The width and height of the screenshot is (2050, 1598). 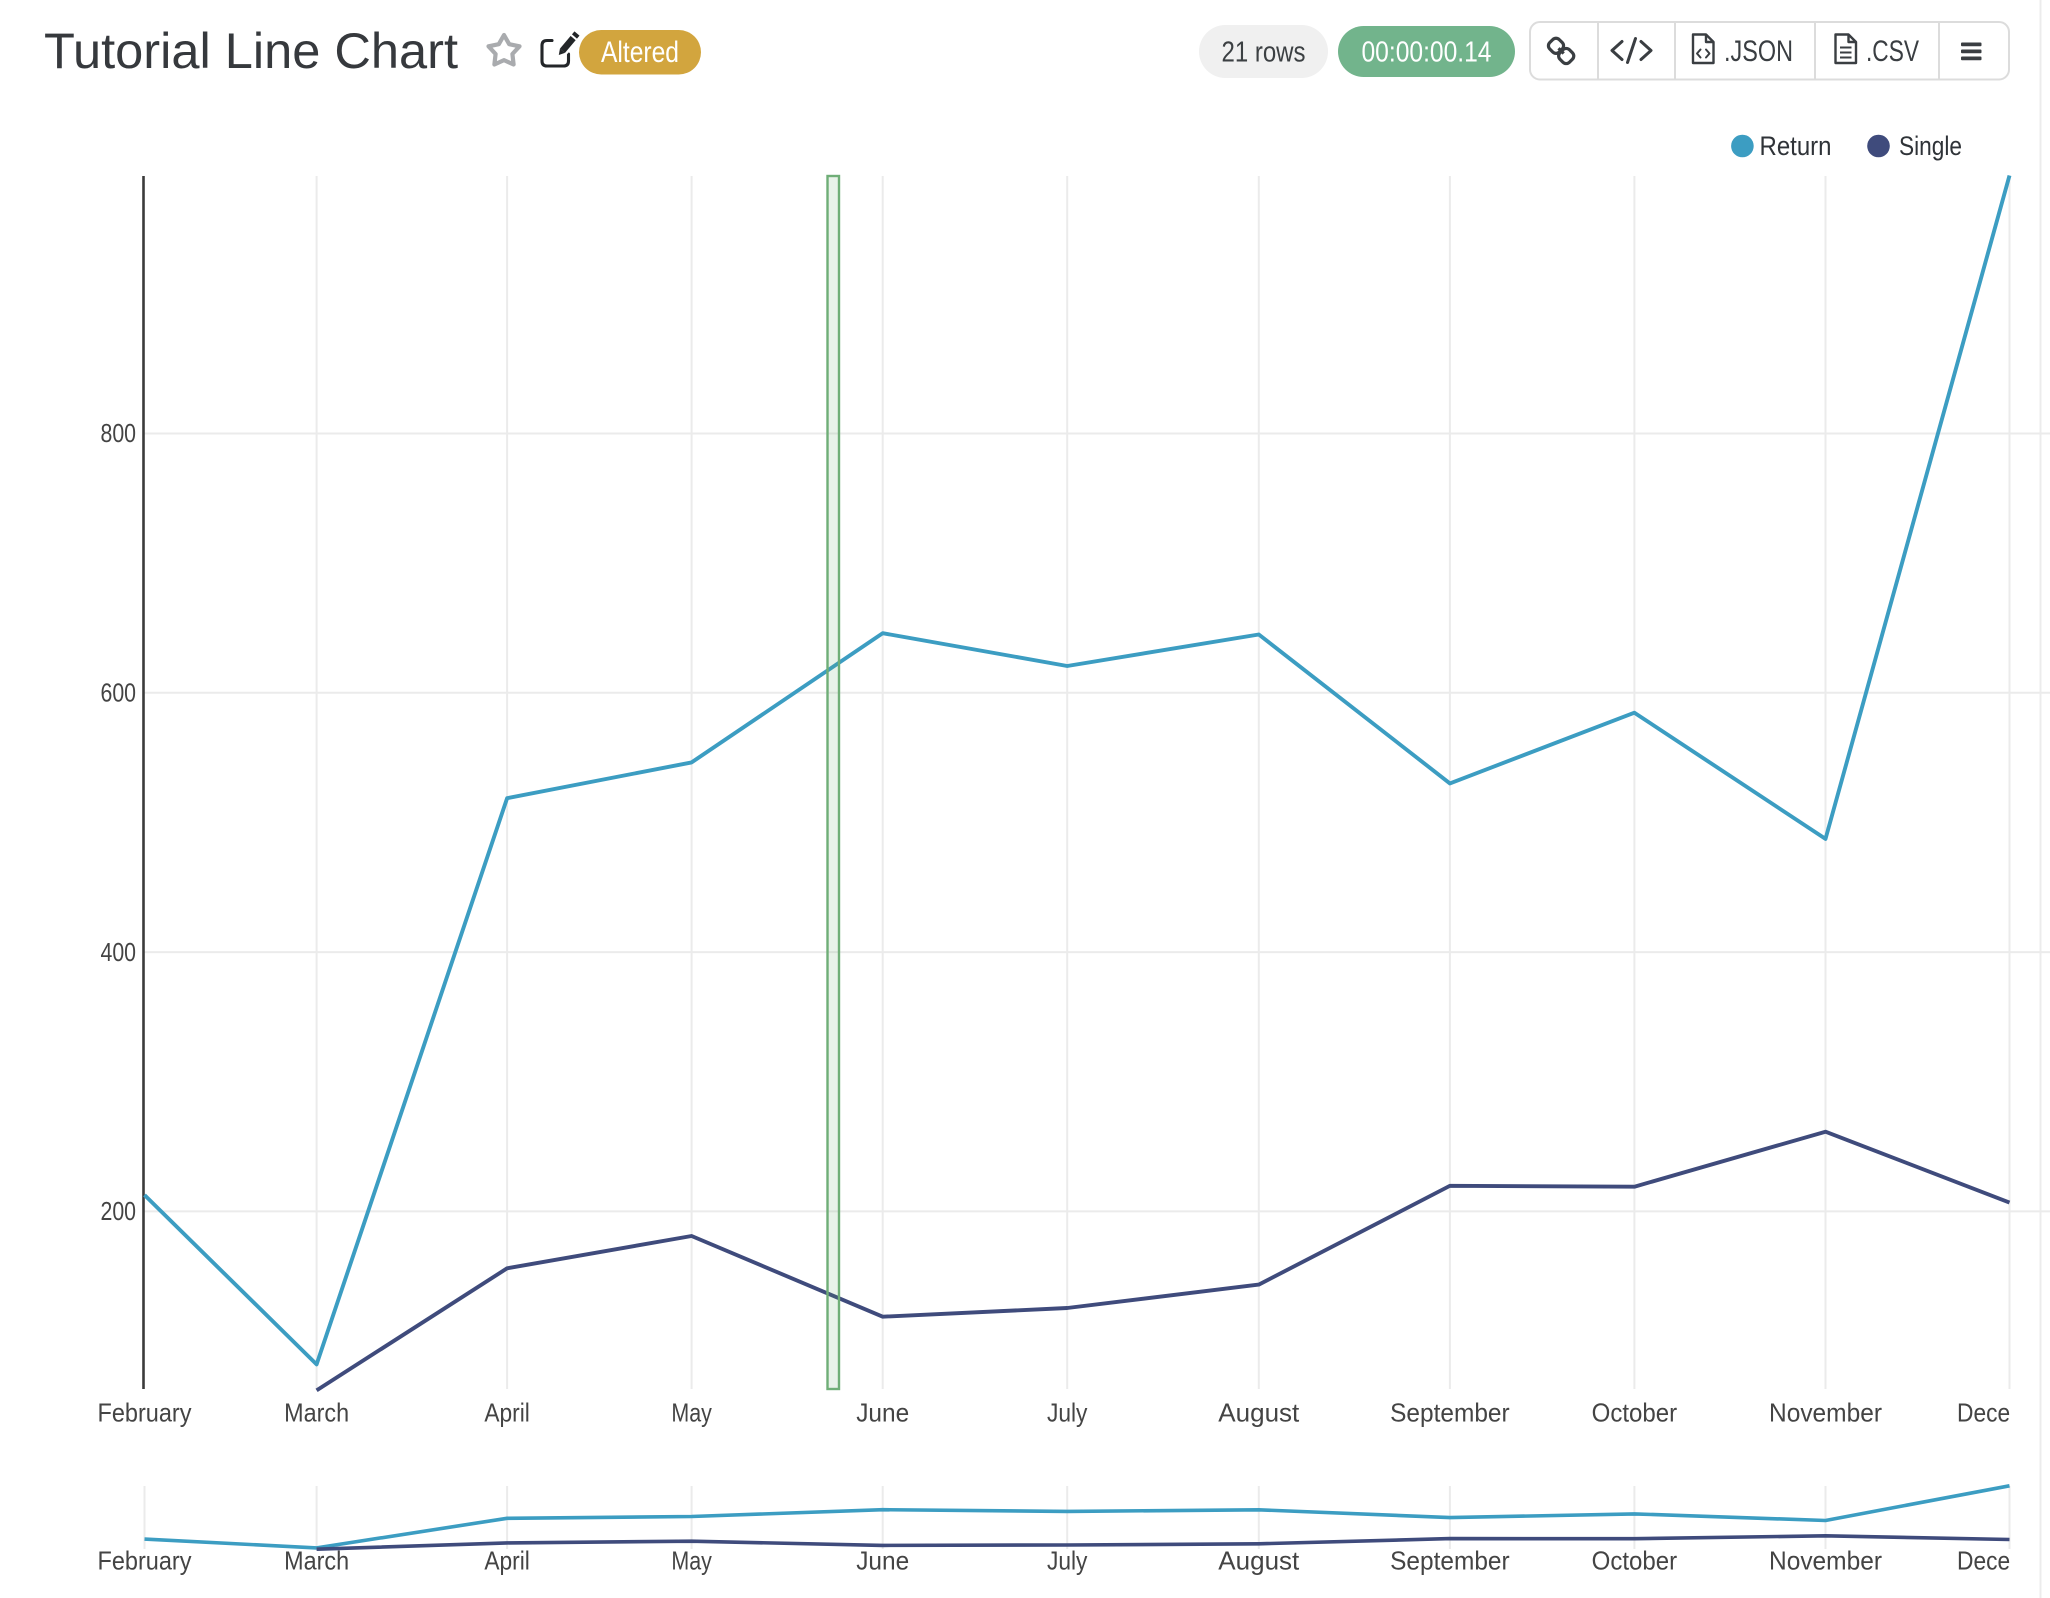 I want to click on svg-text: 800, so click(x=119, y=433).